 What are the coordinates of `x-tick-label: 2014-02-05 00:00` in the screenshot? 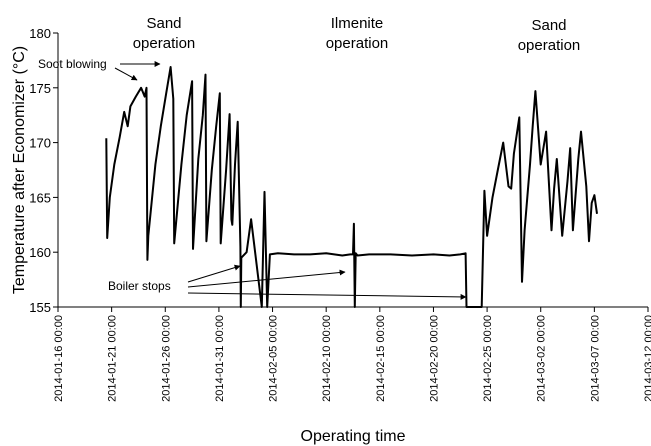 It's located at (274, 358).